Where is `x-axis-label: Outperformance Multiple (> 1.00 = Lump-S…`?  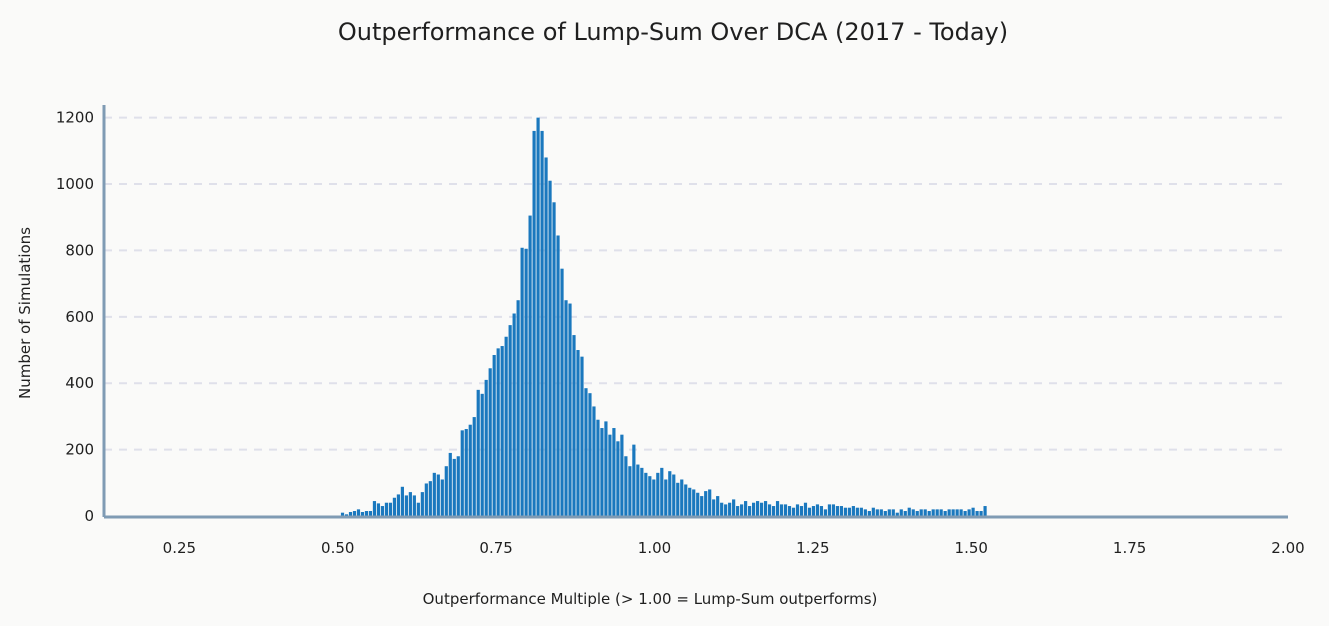
x-axis-label: Outperformance Multiple (> 1.00 = Lump-S… is located at coordinates (650, 599).